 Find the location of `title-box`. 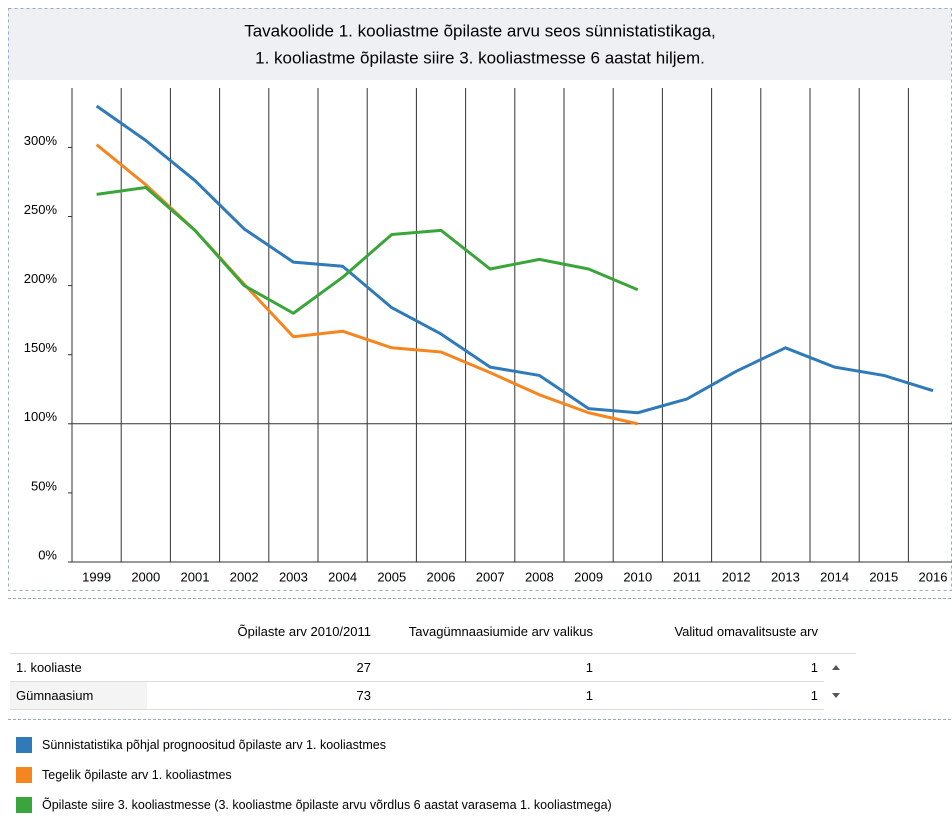

title-box is located at coordinates (479, 44).